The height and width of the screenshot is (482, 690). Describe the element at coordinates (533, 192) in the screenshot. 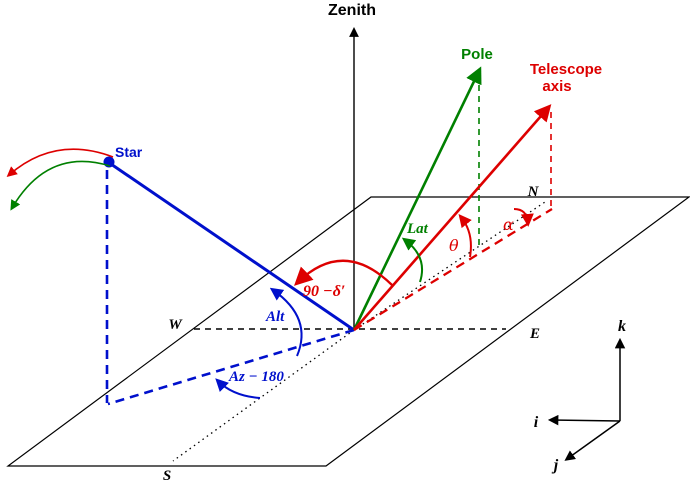

I see `north-label: N` at that location.